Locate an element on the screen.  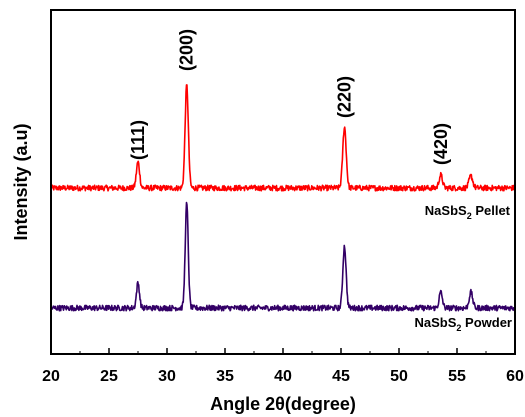
peak-label: (420) is located at coordinates (441, 144).